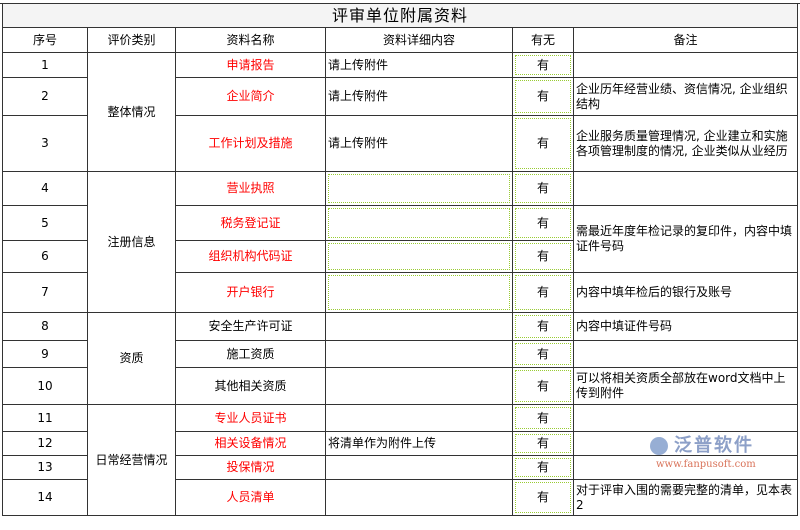 The width and height of the screenshot is (800, 530). Describe the element at coordinates (685, 497) in the screenshot. I see `remark-cell: 对于评审入围的需要完整的清单，见本表2` at that location.